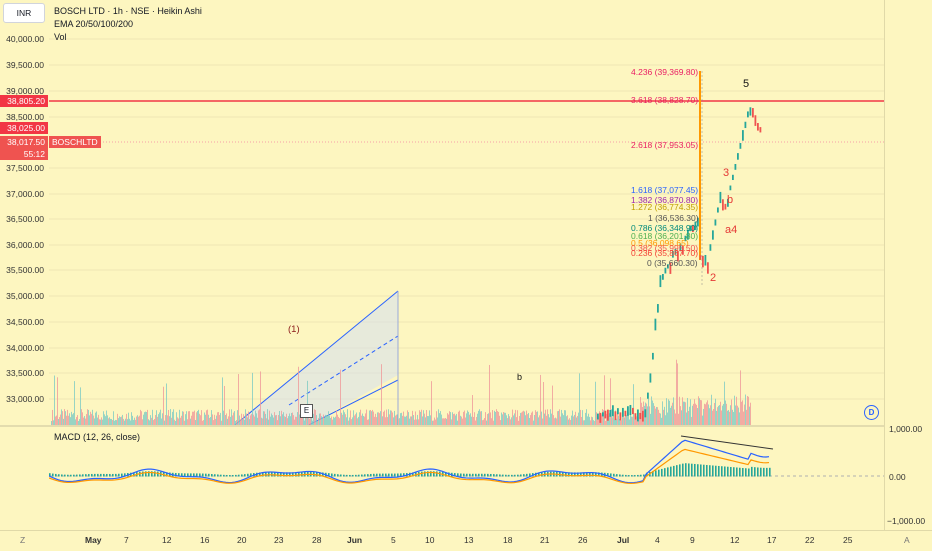 This screenshot has height=551, width=932. I want to click on earnings-marker: E, so click(306, 411).